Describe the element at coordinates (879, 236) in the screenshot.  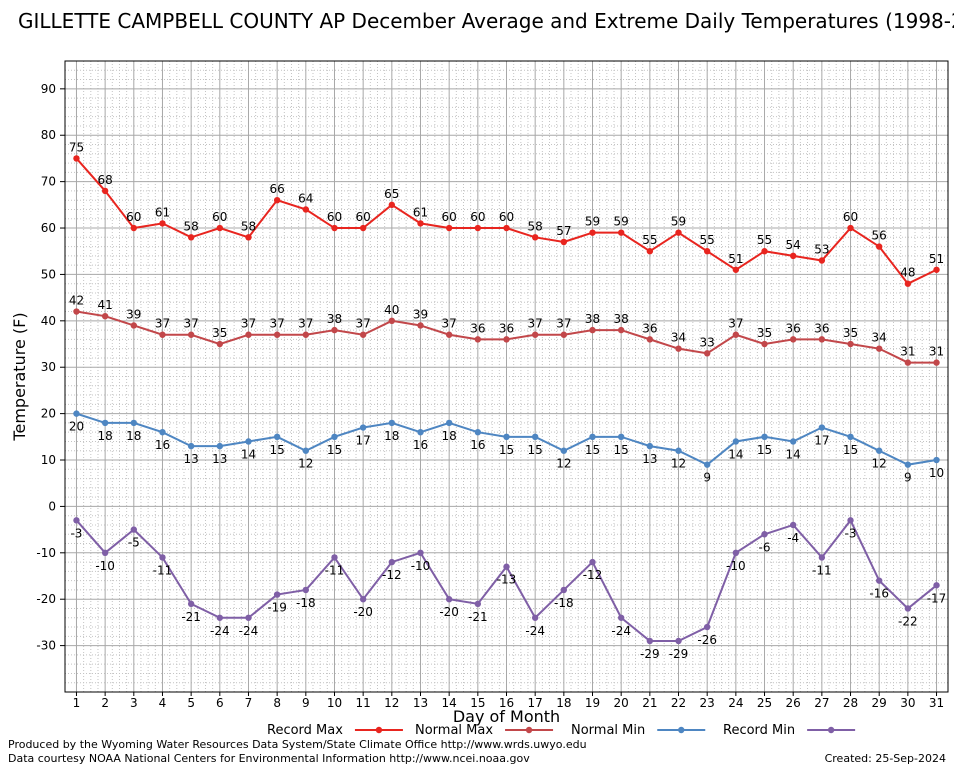
I see `data-label: 56` at that location.